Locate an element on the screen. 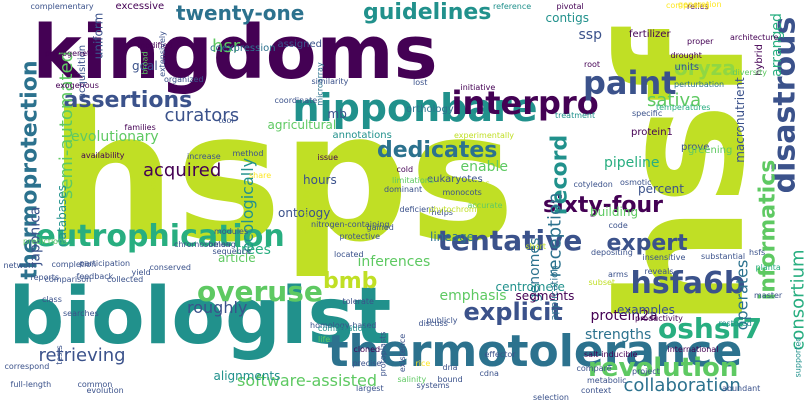  word-ontology: ontology is located at coordinates (304, 213).